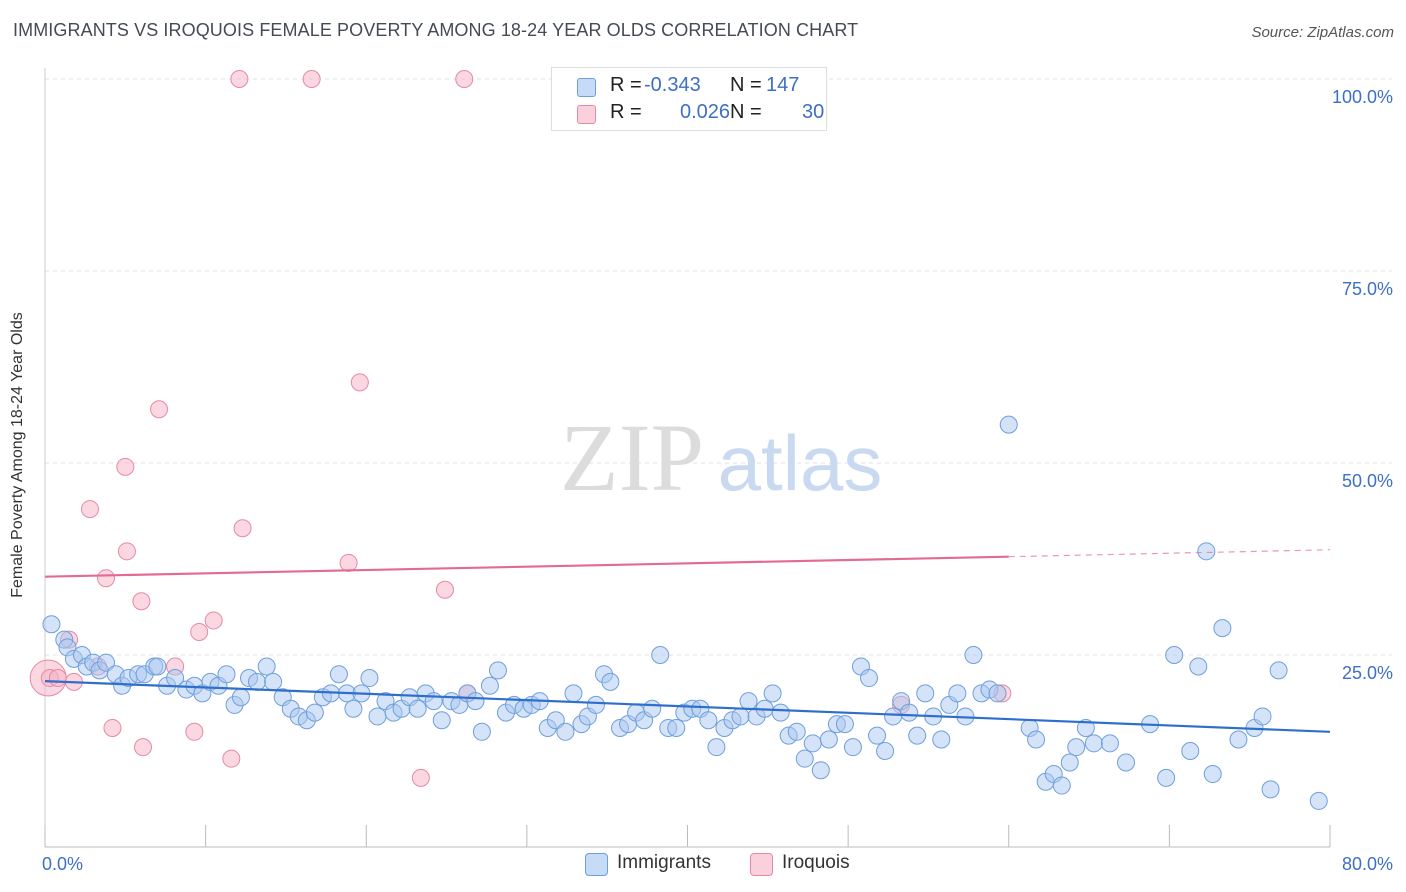  I want to click on legend-label: Iroquois, so click(816, 862).